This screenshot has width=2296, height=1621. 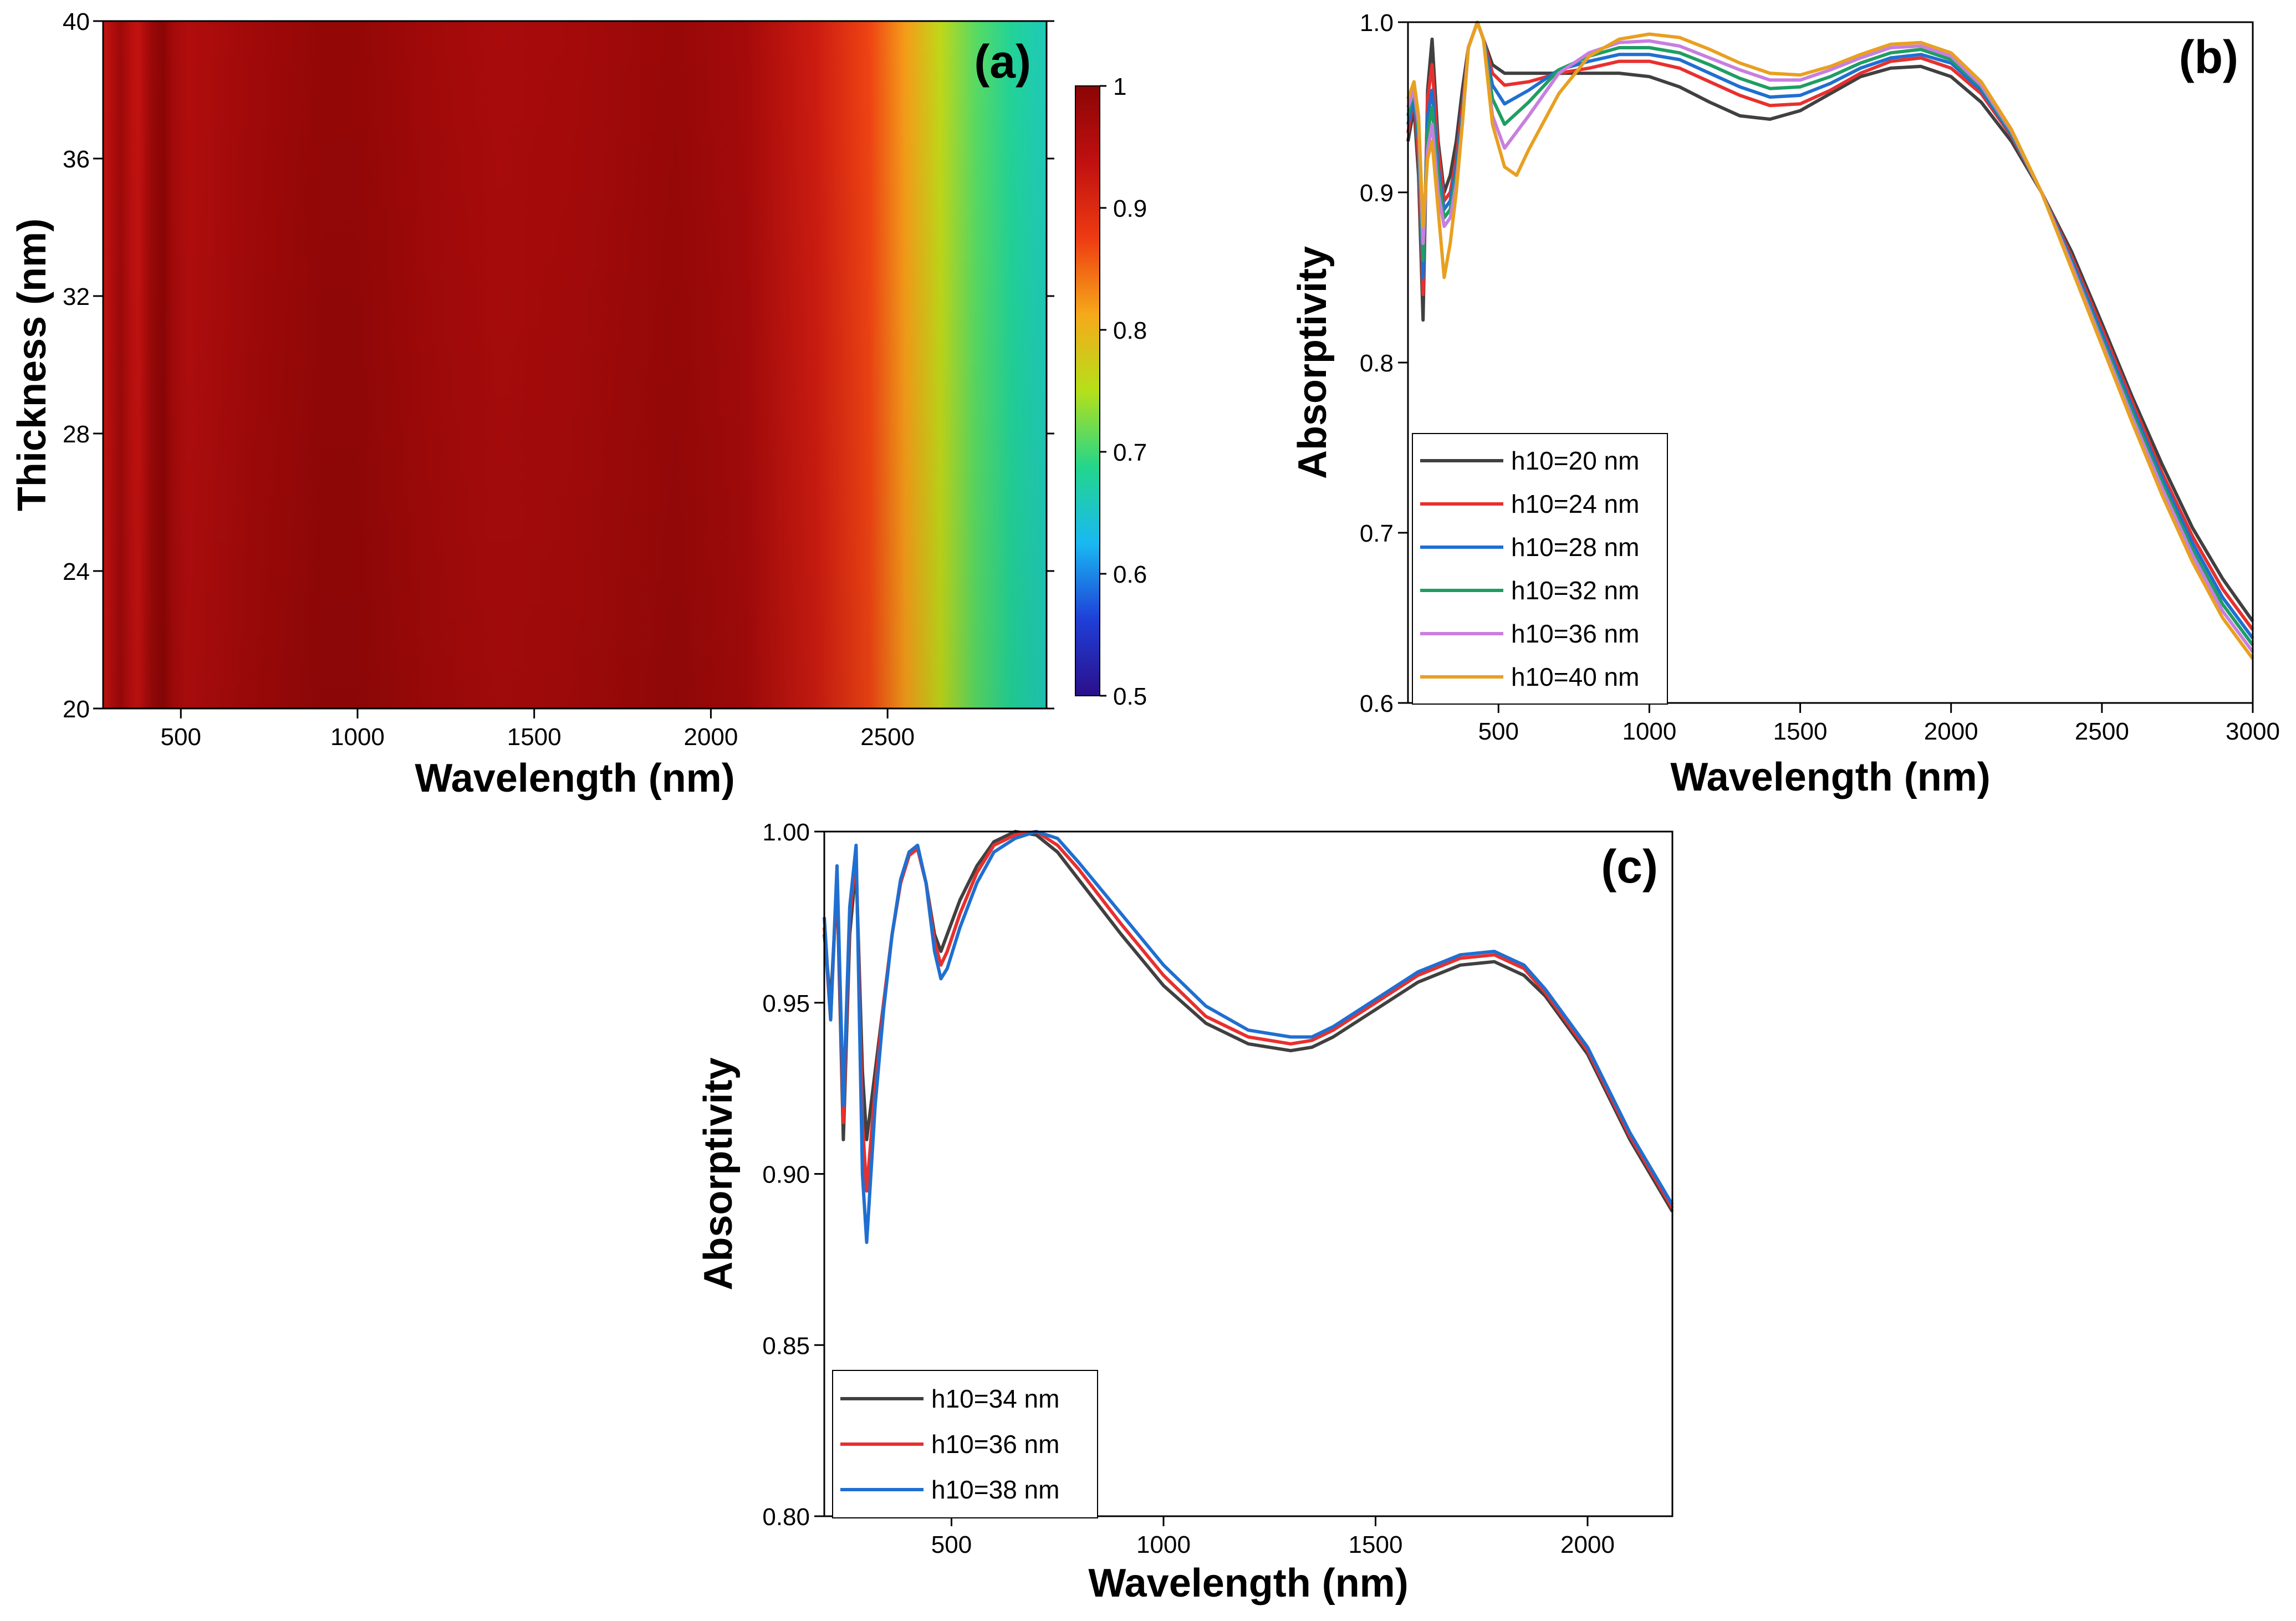 I want to click on colorbar-ticks: 0.5 0.6 0.7 0.8 0.9 1, so click(x=1123, y=392).